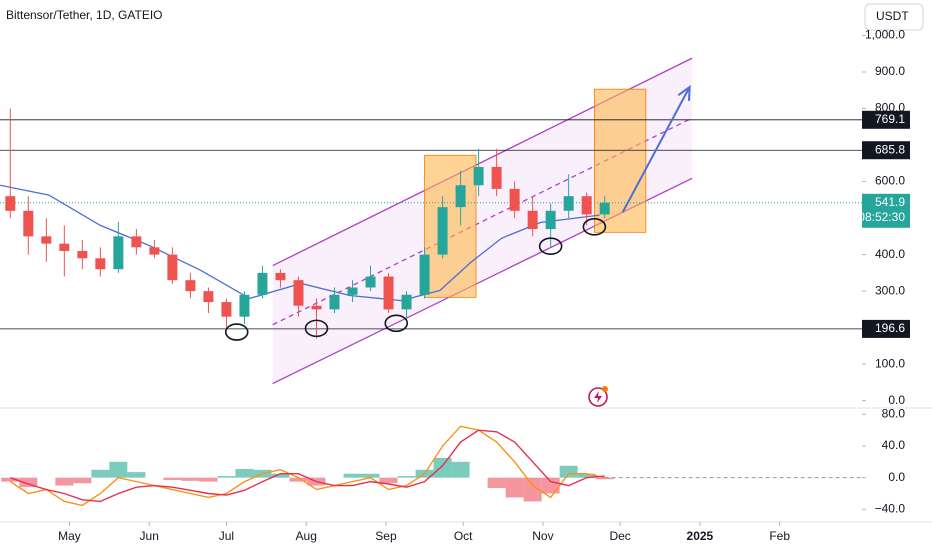 This screenshot has width=932, height=550. What do you see at coordinates (890, 509) in the screenshot?
I see `y-tick-label: −40.0` at bounding box center [890, 509].